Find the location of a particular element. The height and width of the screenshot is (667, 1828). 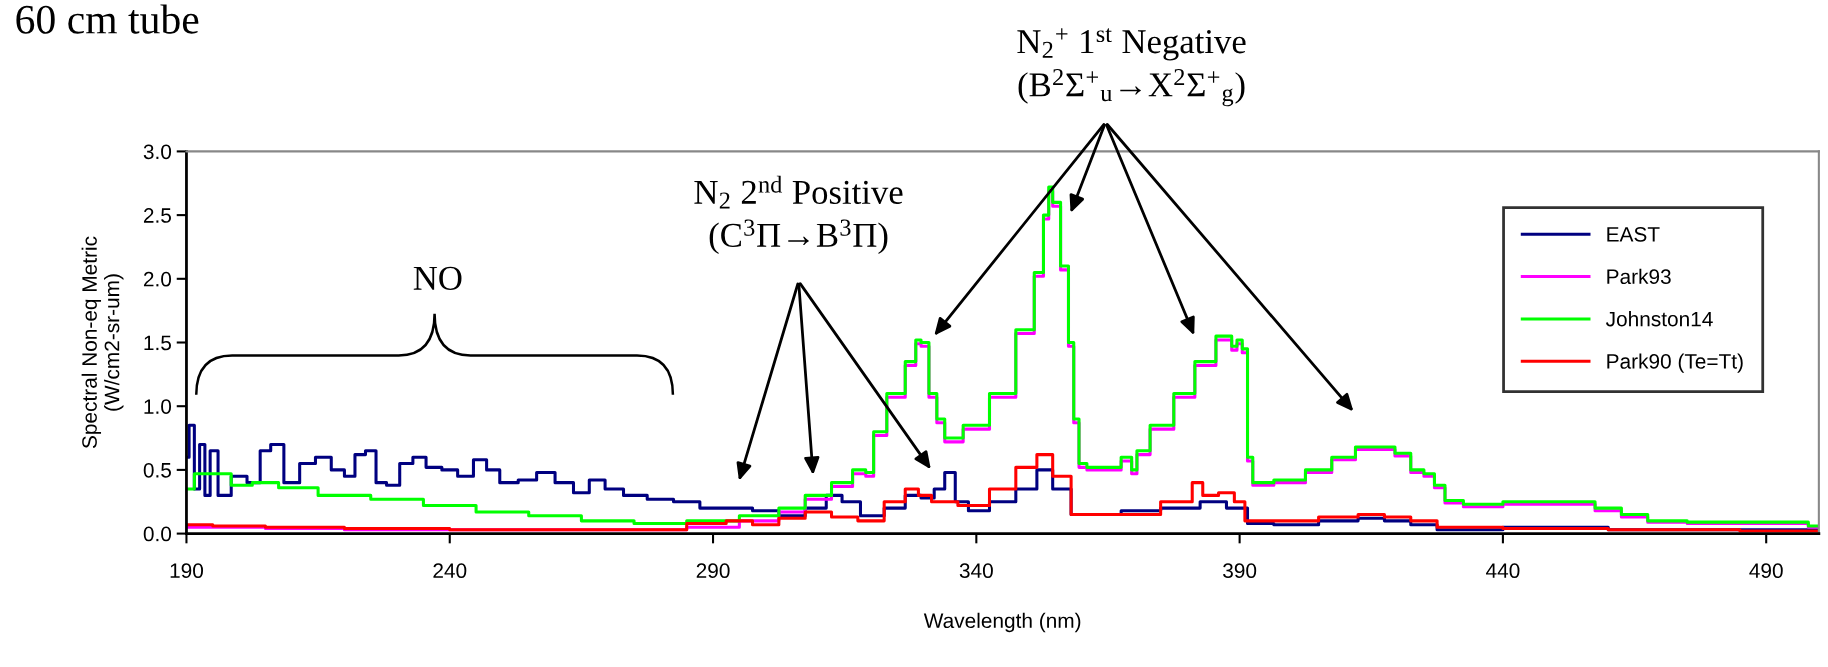

y-tick-label: 2.5 is located at coordinates (157, 215).